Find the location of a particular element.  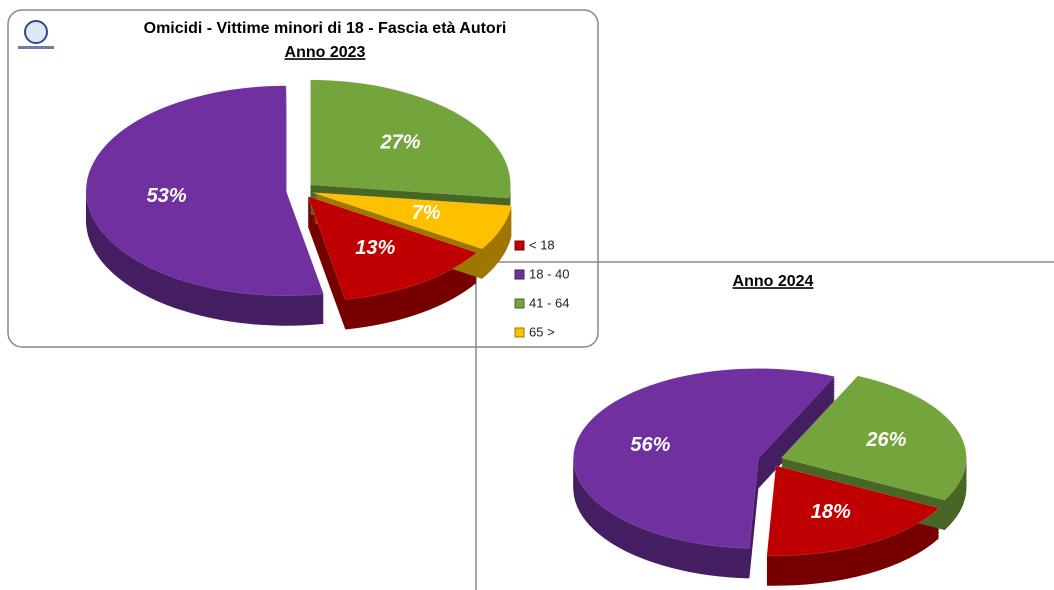

chart-subtitle: Anno 2023 is located at coordinates (325, 52).